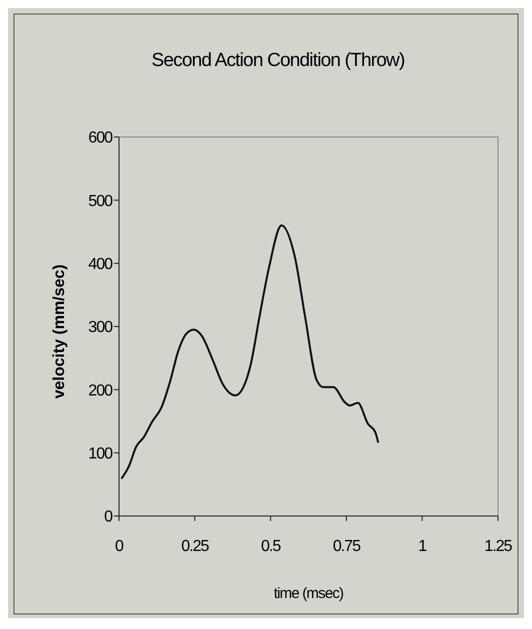  Describe the element at coordinates (59, 331) in the screenshot. I see `y-axis-title: velocity (mm/sec)` at that location.